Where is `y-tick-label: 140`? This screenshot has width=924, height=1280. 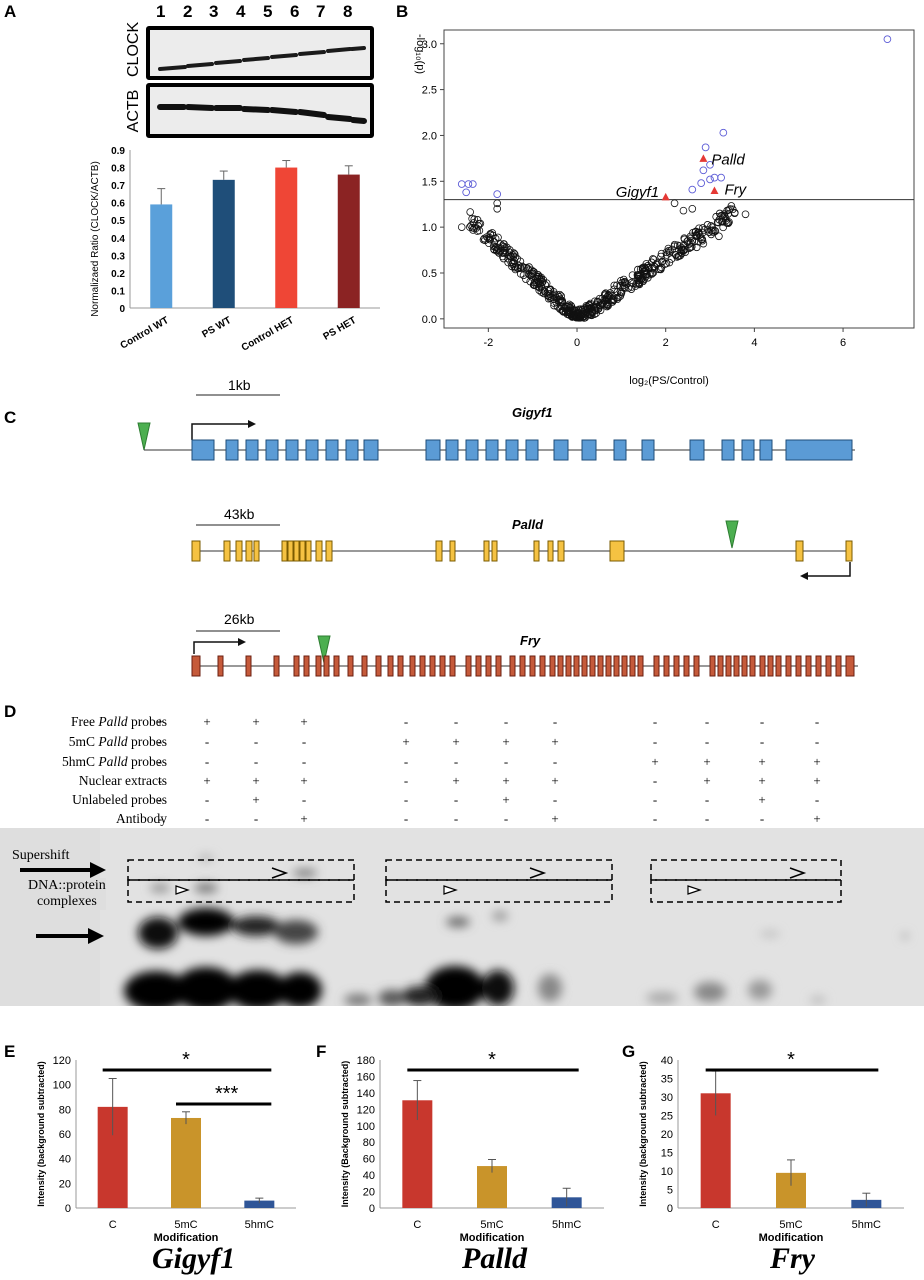
y-tick-label: 140 is located at coordinates (366, 1094).